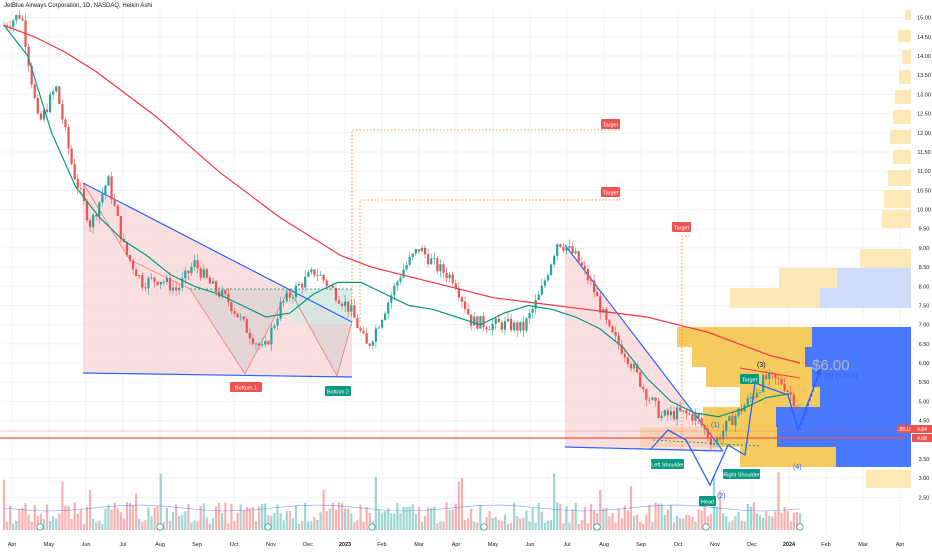  What do you see at coordinates (924, 306) in the screenshot?
I see `y-tick-label: 7.50` at bounding box center [924, 306].